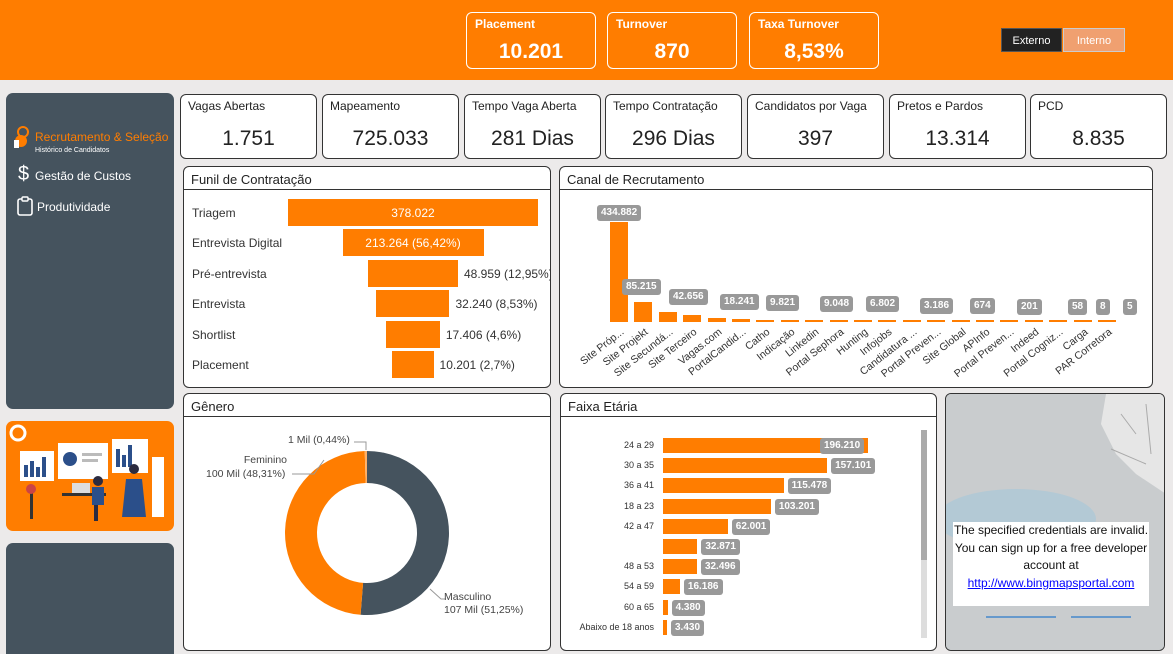  Describe the element at coordinates (405, 533) in the screenshot. I see `donut-slice` at that location.